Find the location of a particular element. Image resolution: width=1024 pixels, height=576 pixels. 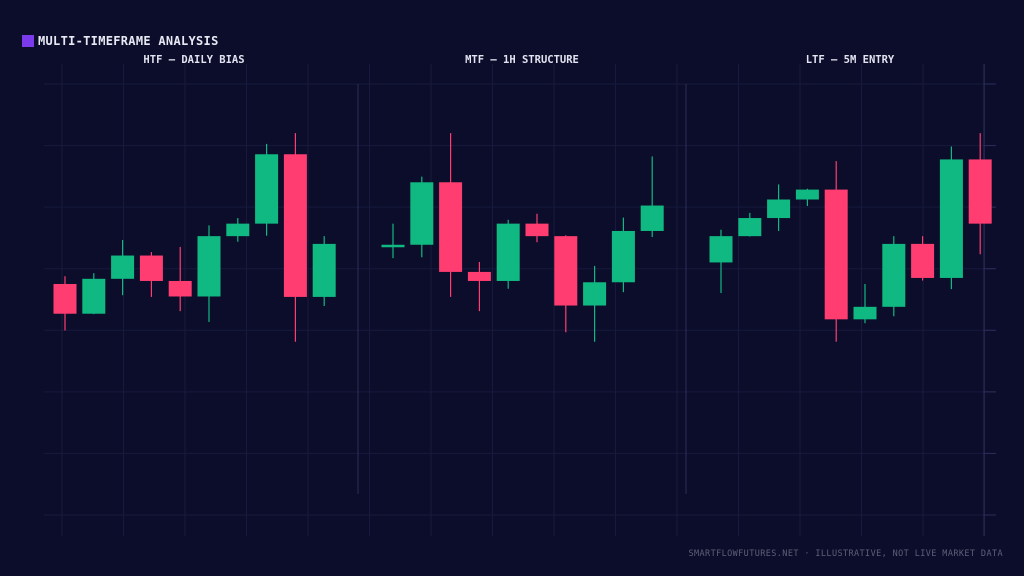

chart-header: MULTI-TIMEFRAME ANALYSIS is located at coordinates (120, 41).